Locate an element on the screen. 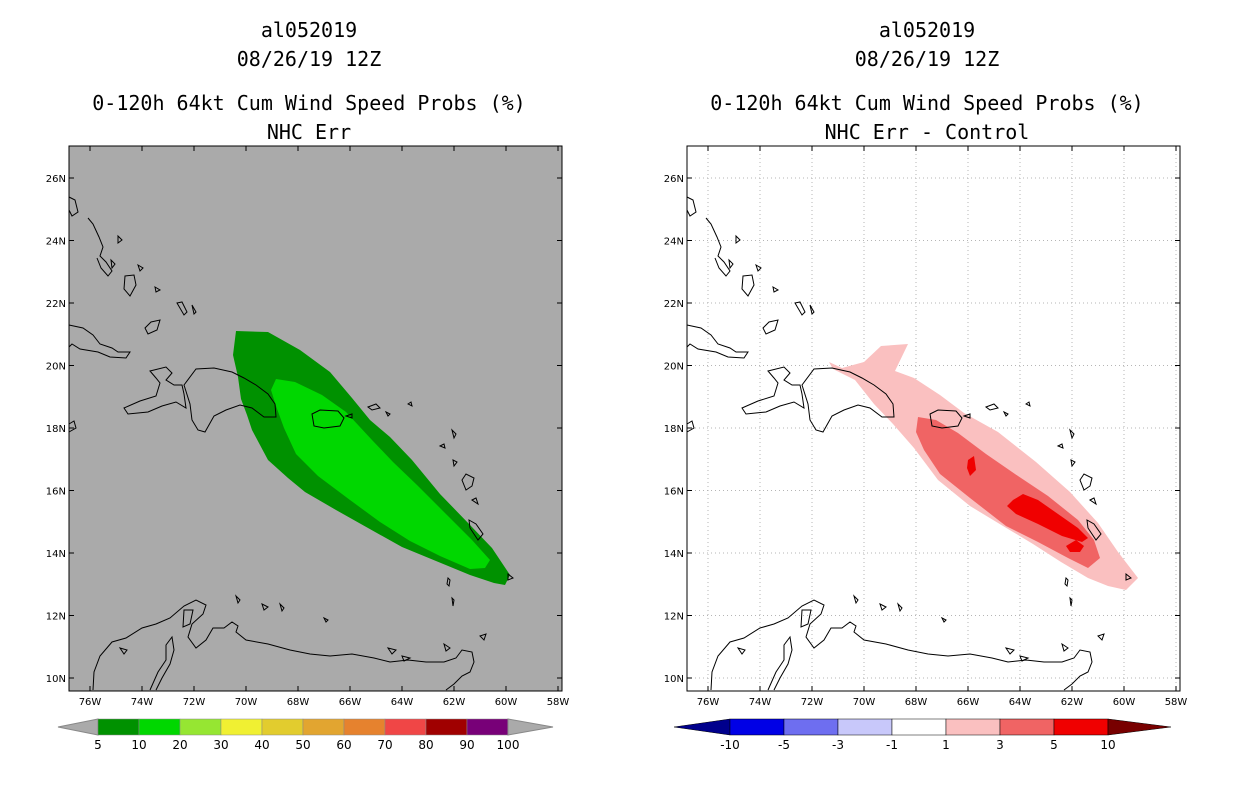  lon-label: 70W is located at coordinates (864, 702).